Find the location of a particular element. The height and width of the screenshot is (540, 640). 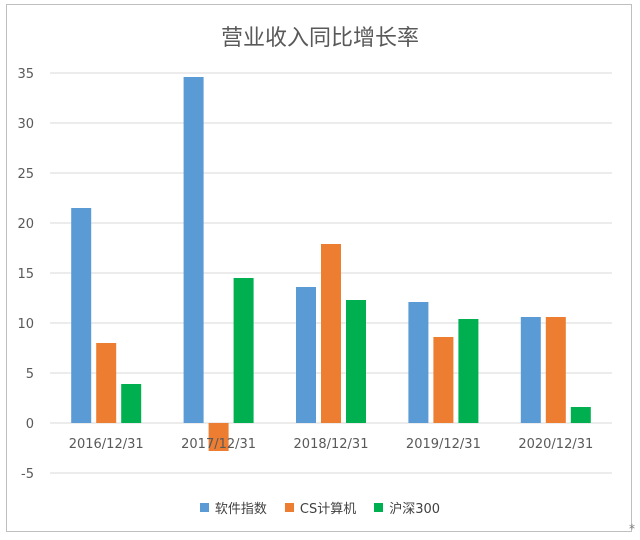

y-tick-label-1: 0 is located at coordinates (30, 424).